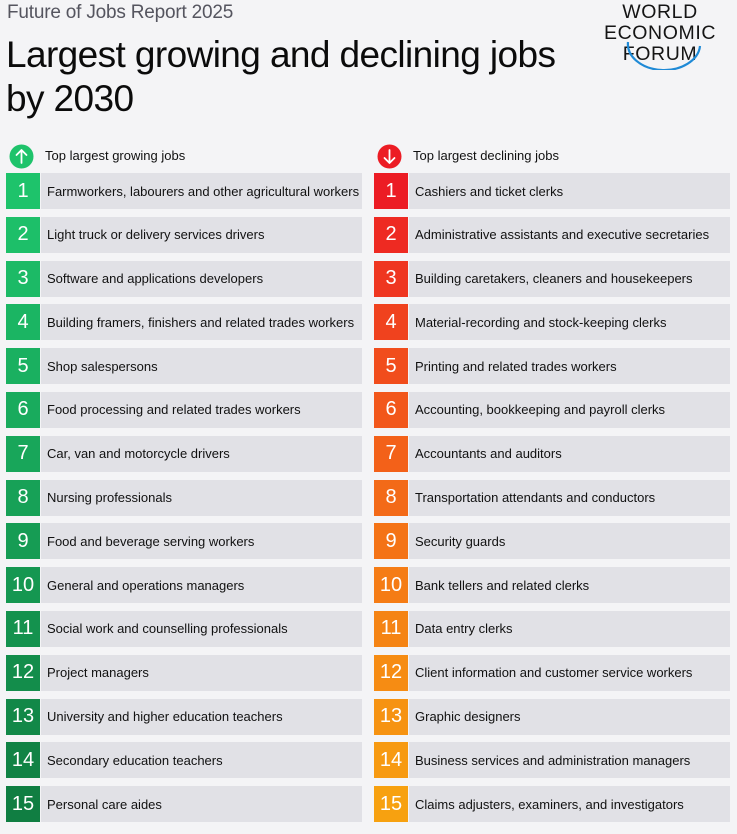  I want to click on arrow-up-icon, so click(21, 156).